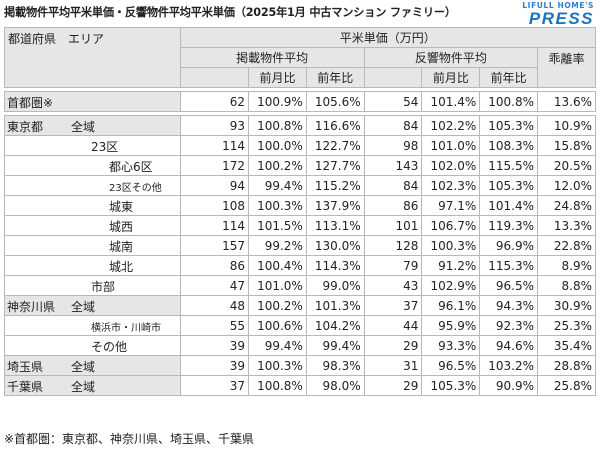  I want to click on area-cell: 城東, so click(92, 205).